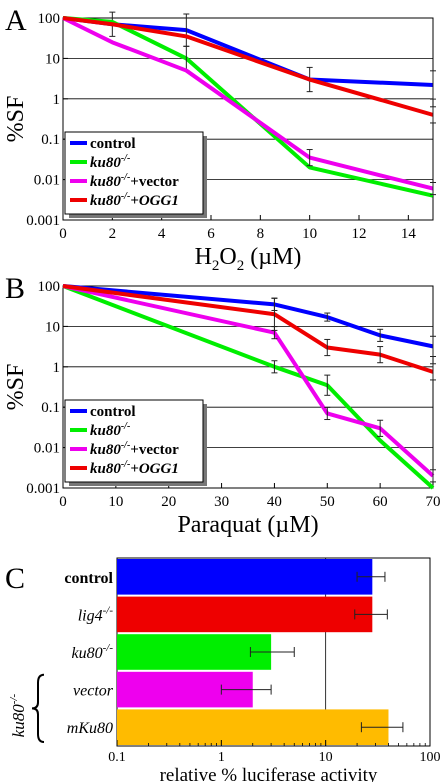 This screenshot has height=782, width=448. Describe the element at coordinates (380, 502) in the screenshot. I see `x-tick-label: 60` at that location.